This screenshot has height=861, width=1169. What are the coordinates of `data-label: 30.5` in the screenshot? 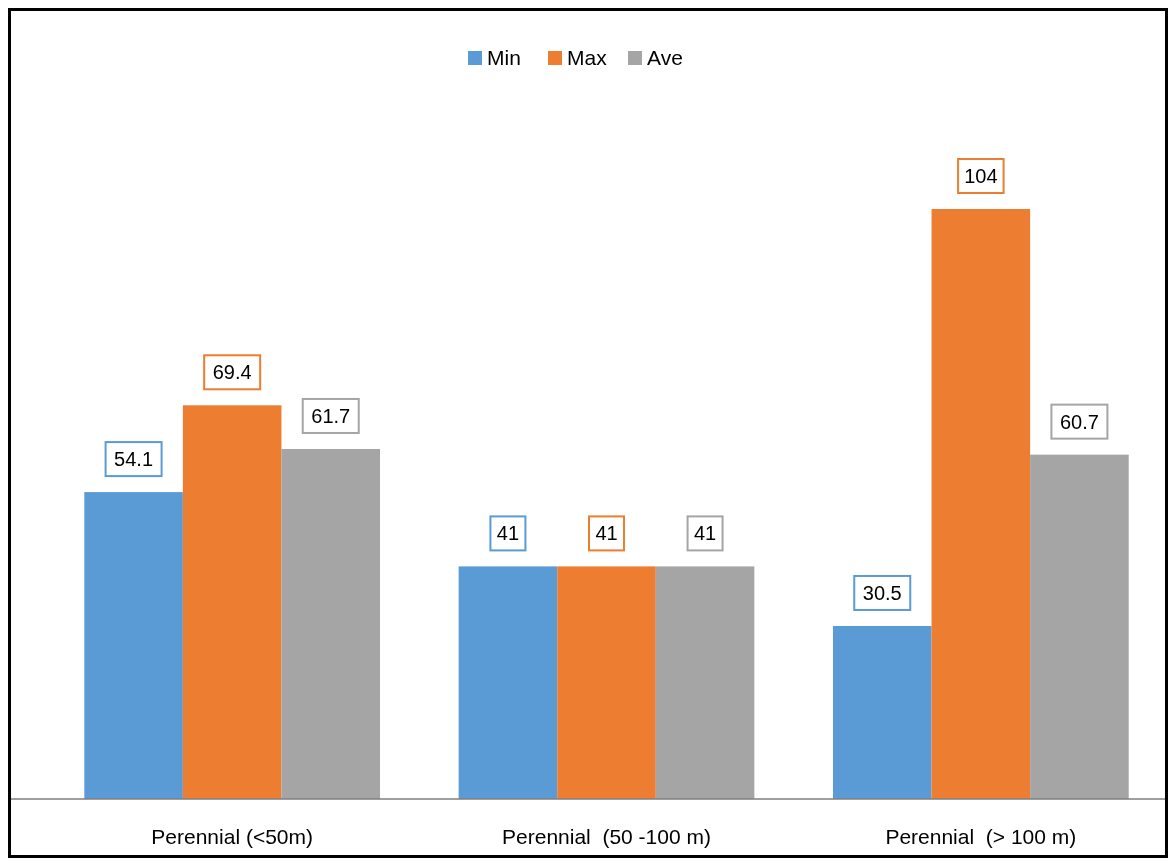 It's located at (882, 592).